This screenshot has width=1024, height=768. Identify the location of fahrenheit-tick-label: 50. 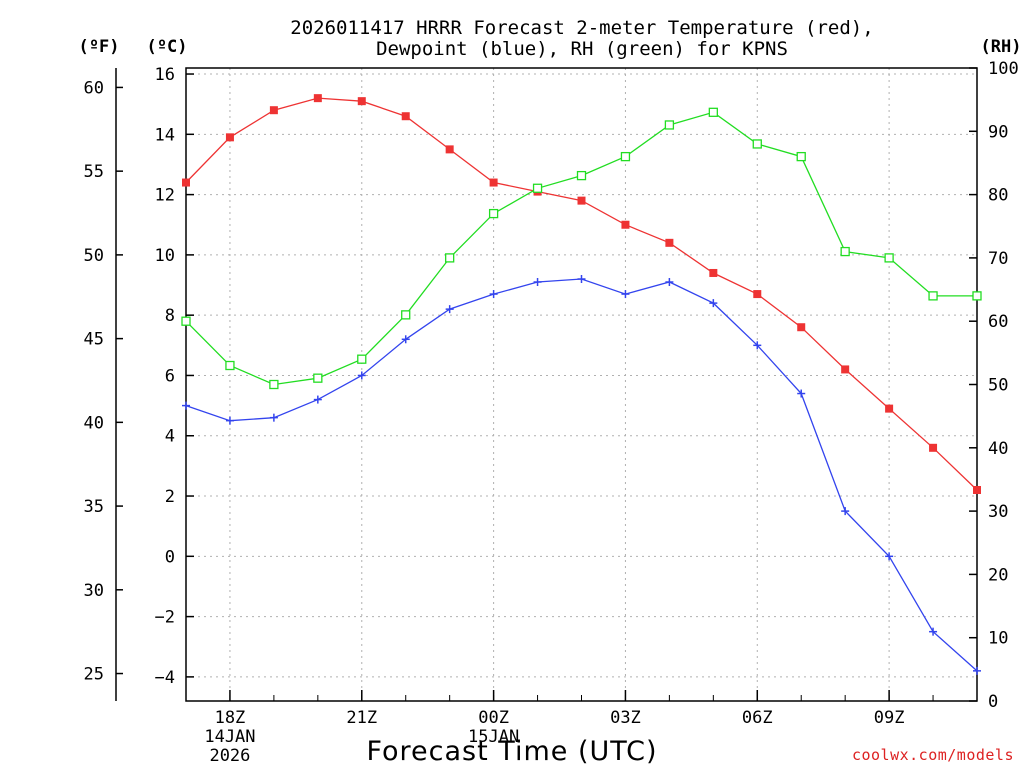
(94, 256).